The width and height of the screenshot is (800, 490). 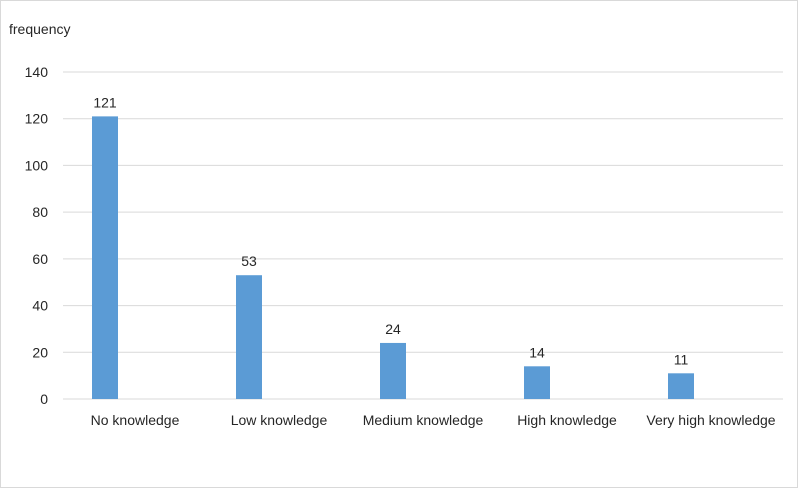 I want to click on y-tick-label: 40, so click(x=40, y=306).